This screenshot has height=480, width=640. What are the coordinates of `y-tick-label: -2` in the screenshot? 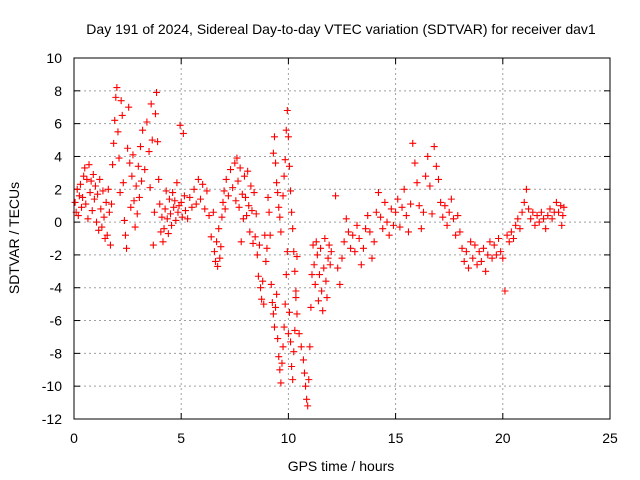 It's located at (56, 255).